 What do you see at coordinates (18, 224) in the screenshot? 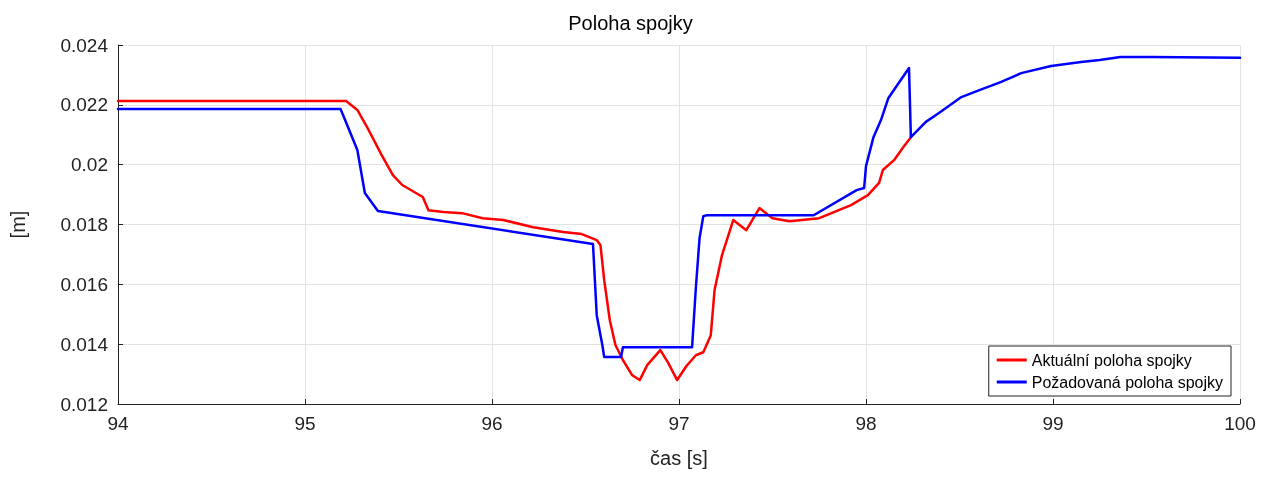
I see `y-axis-title: [m]` at bounding box center [18, 224].